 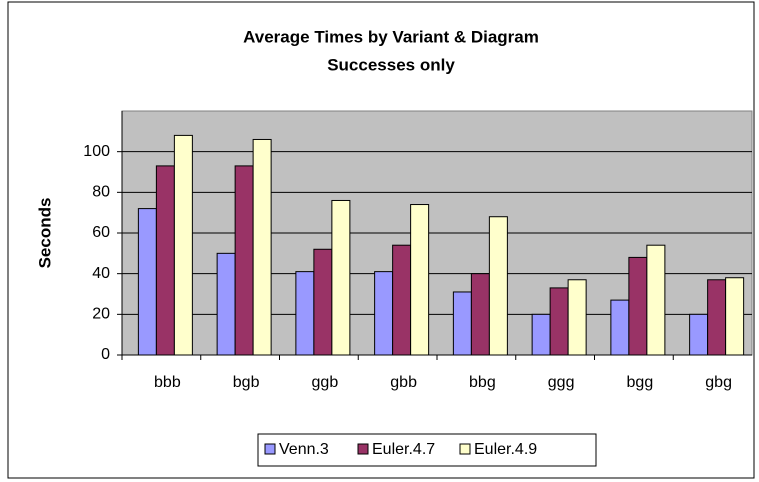 What do you see at coordinates (403, 449) in the screenshot?
I see `legend-label: Euler.4.7` at bounding box center [403, 449].